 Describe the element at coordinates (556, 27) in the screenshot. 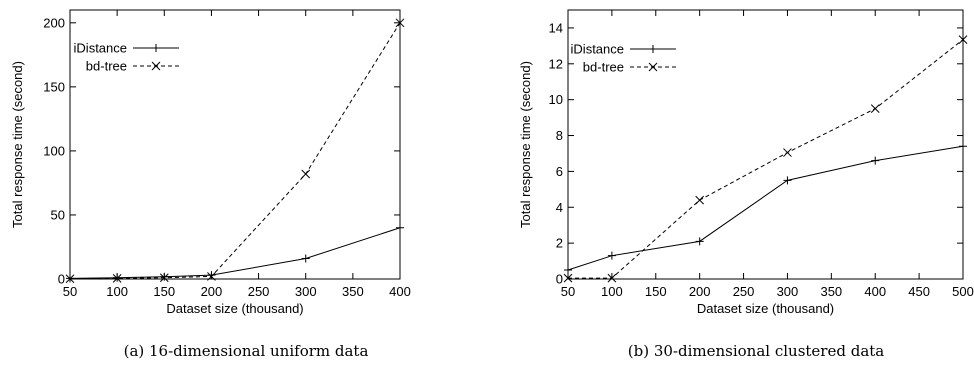

I see `y-tick-label: 14` at that location.